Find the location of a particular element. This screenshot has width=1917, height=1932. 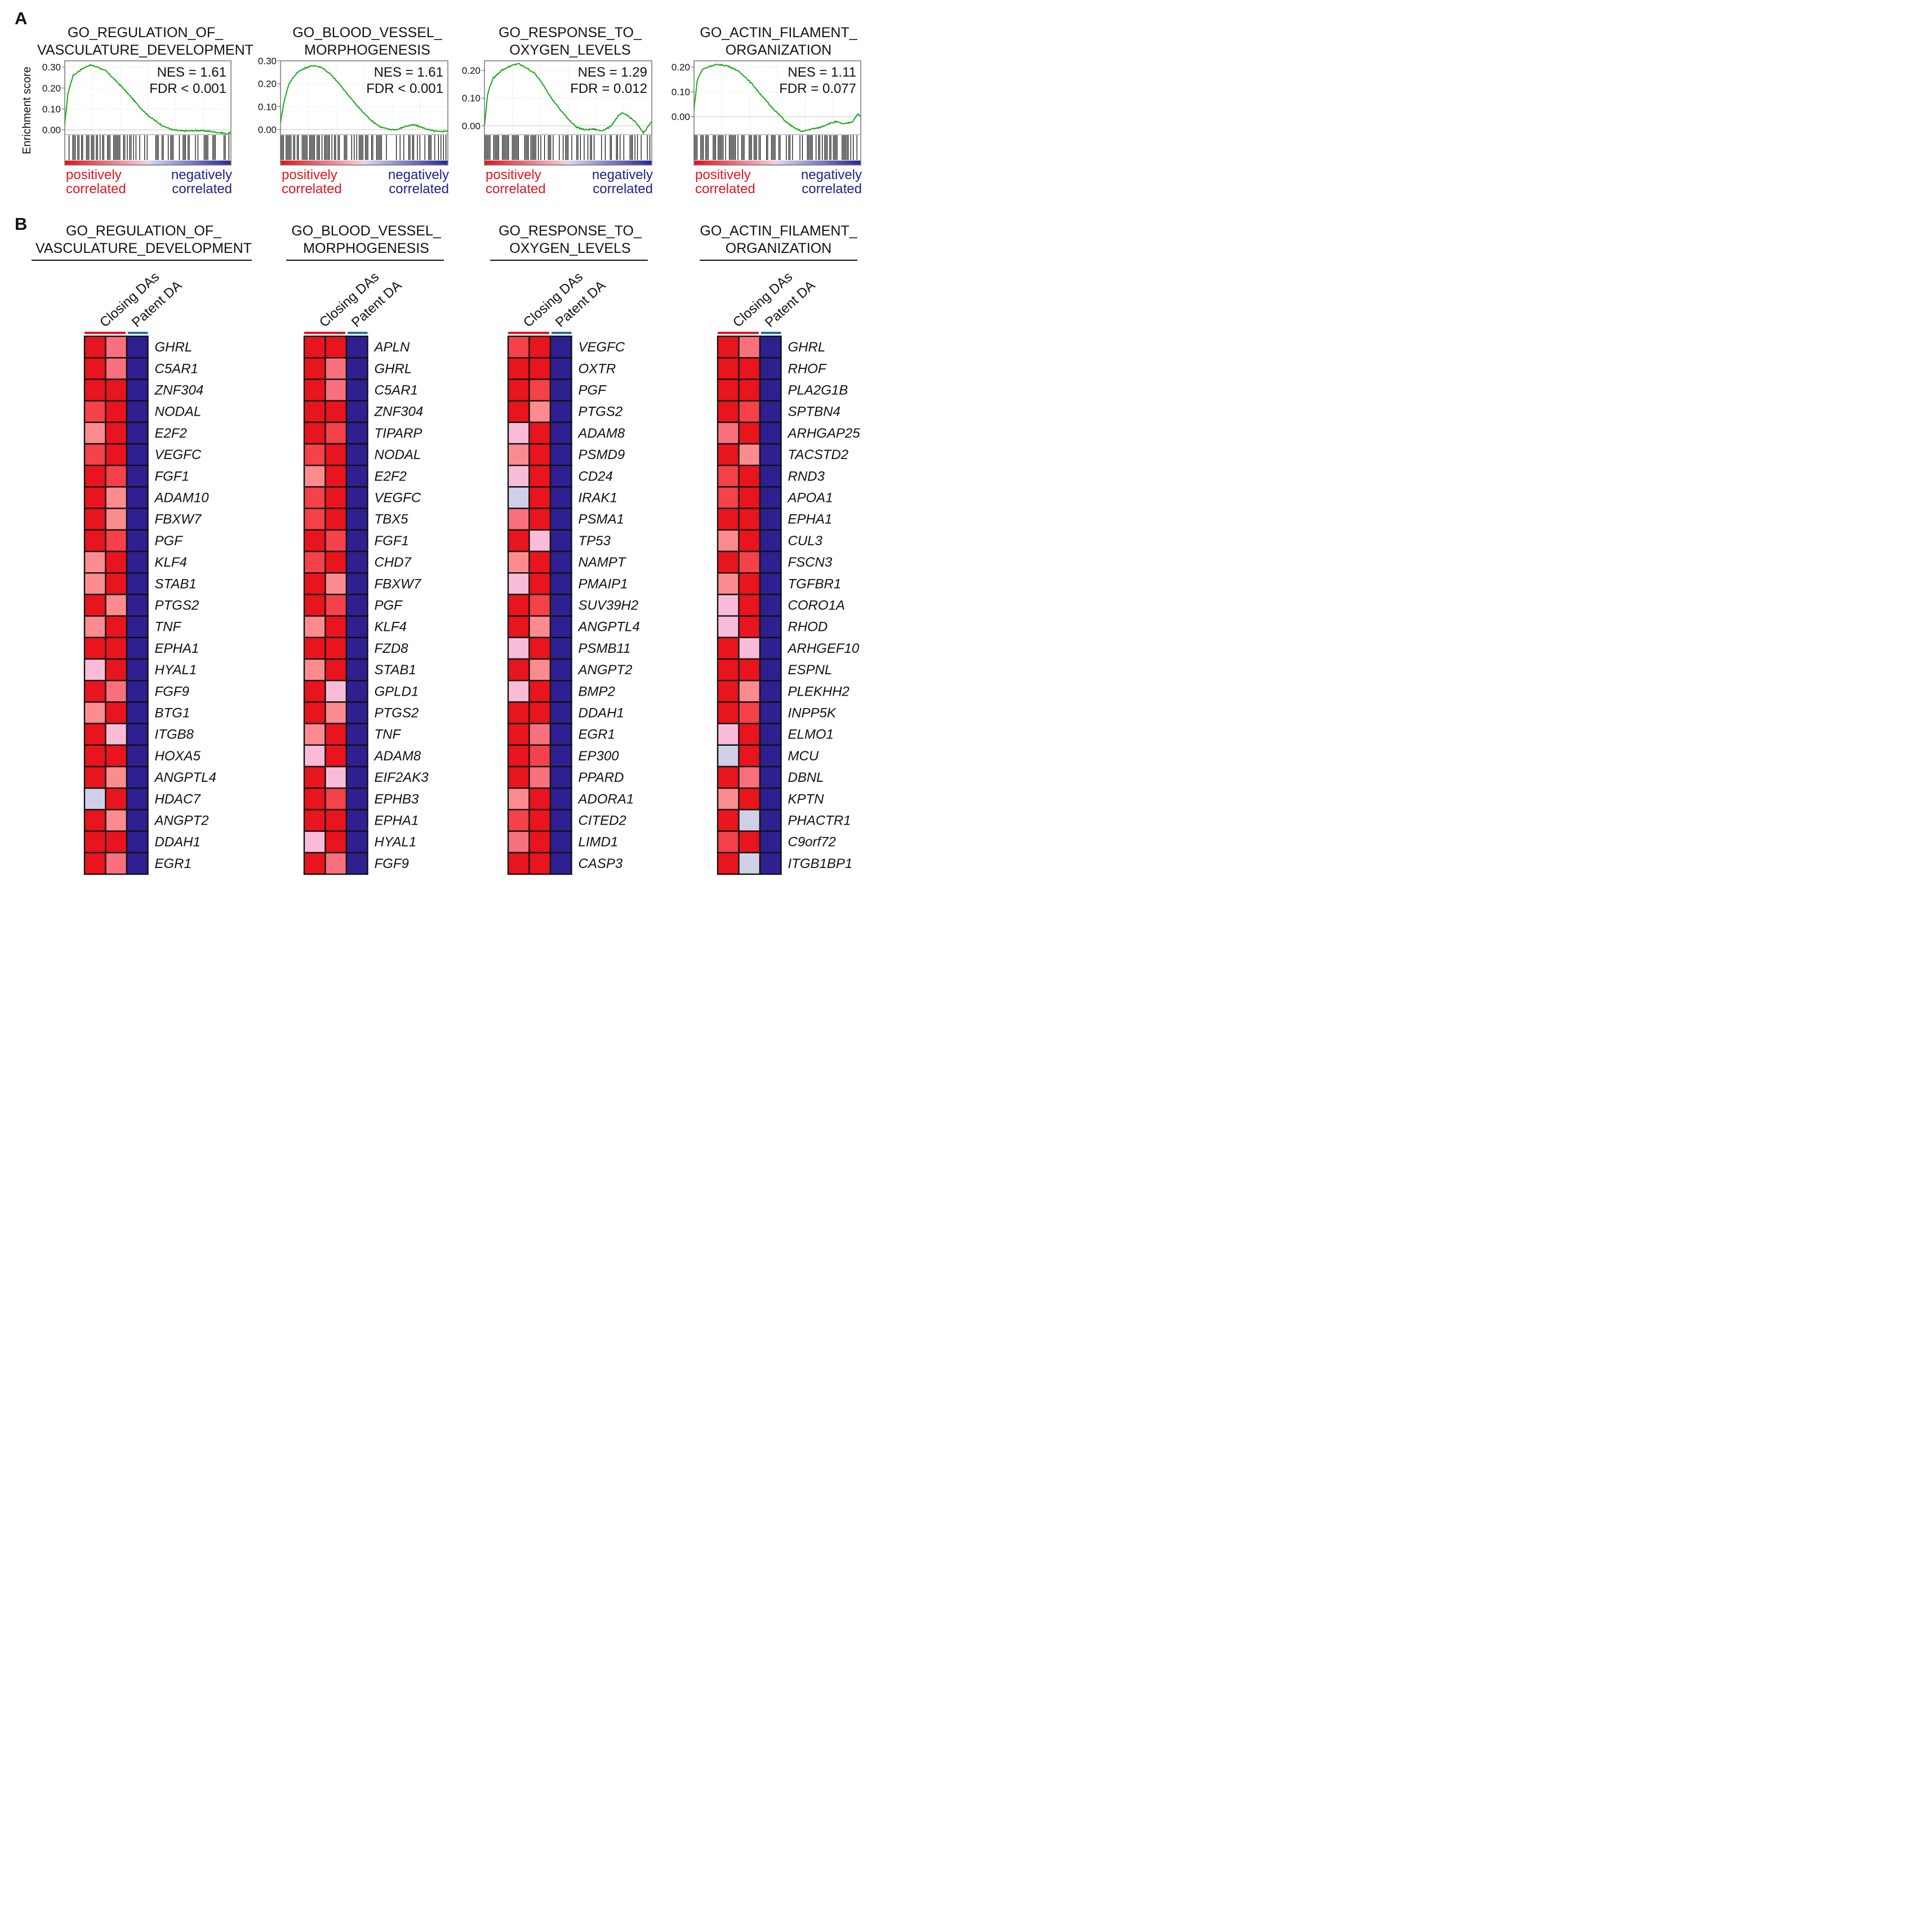

gene-label: ITGB8 is located at coordinates (175, 734).